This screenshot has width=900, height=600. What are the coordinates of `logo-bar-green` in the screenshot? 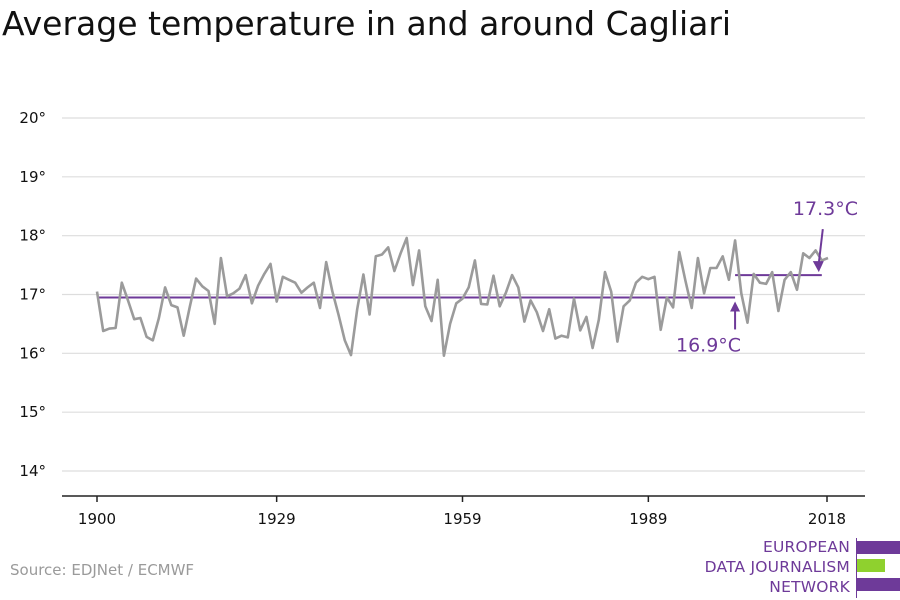 It's located at (871, 565).